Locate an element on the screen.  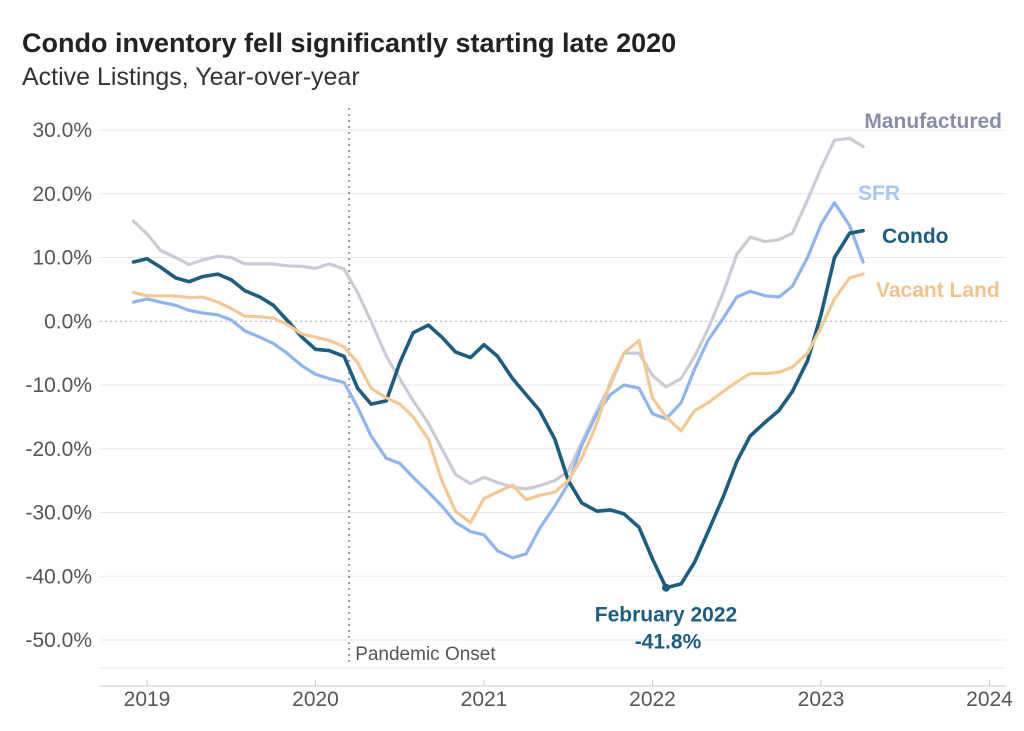
y-tick-label: -20.0% is located at coordinates (58, 449).